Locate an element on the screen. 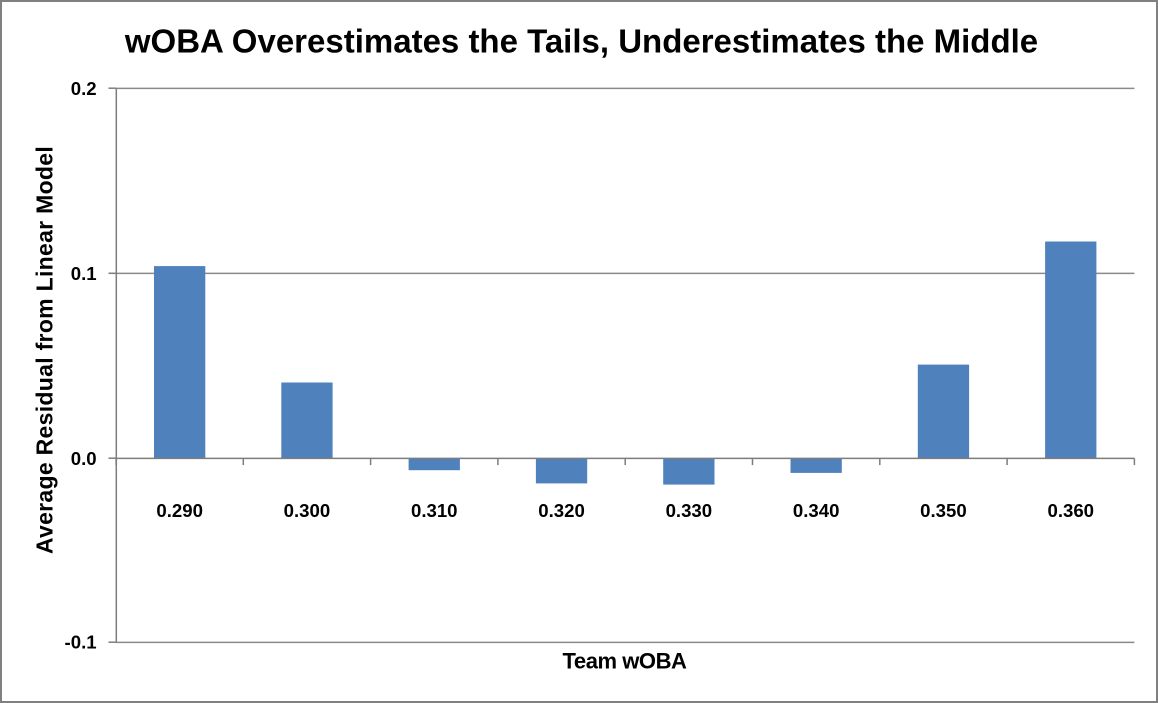 Image resolution: width=1158 pixels, height=703 pixels. svg-text: 0.320 is located at coordinates (561, 510).